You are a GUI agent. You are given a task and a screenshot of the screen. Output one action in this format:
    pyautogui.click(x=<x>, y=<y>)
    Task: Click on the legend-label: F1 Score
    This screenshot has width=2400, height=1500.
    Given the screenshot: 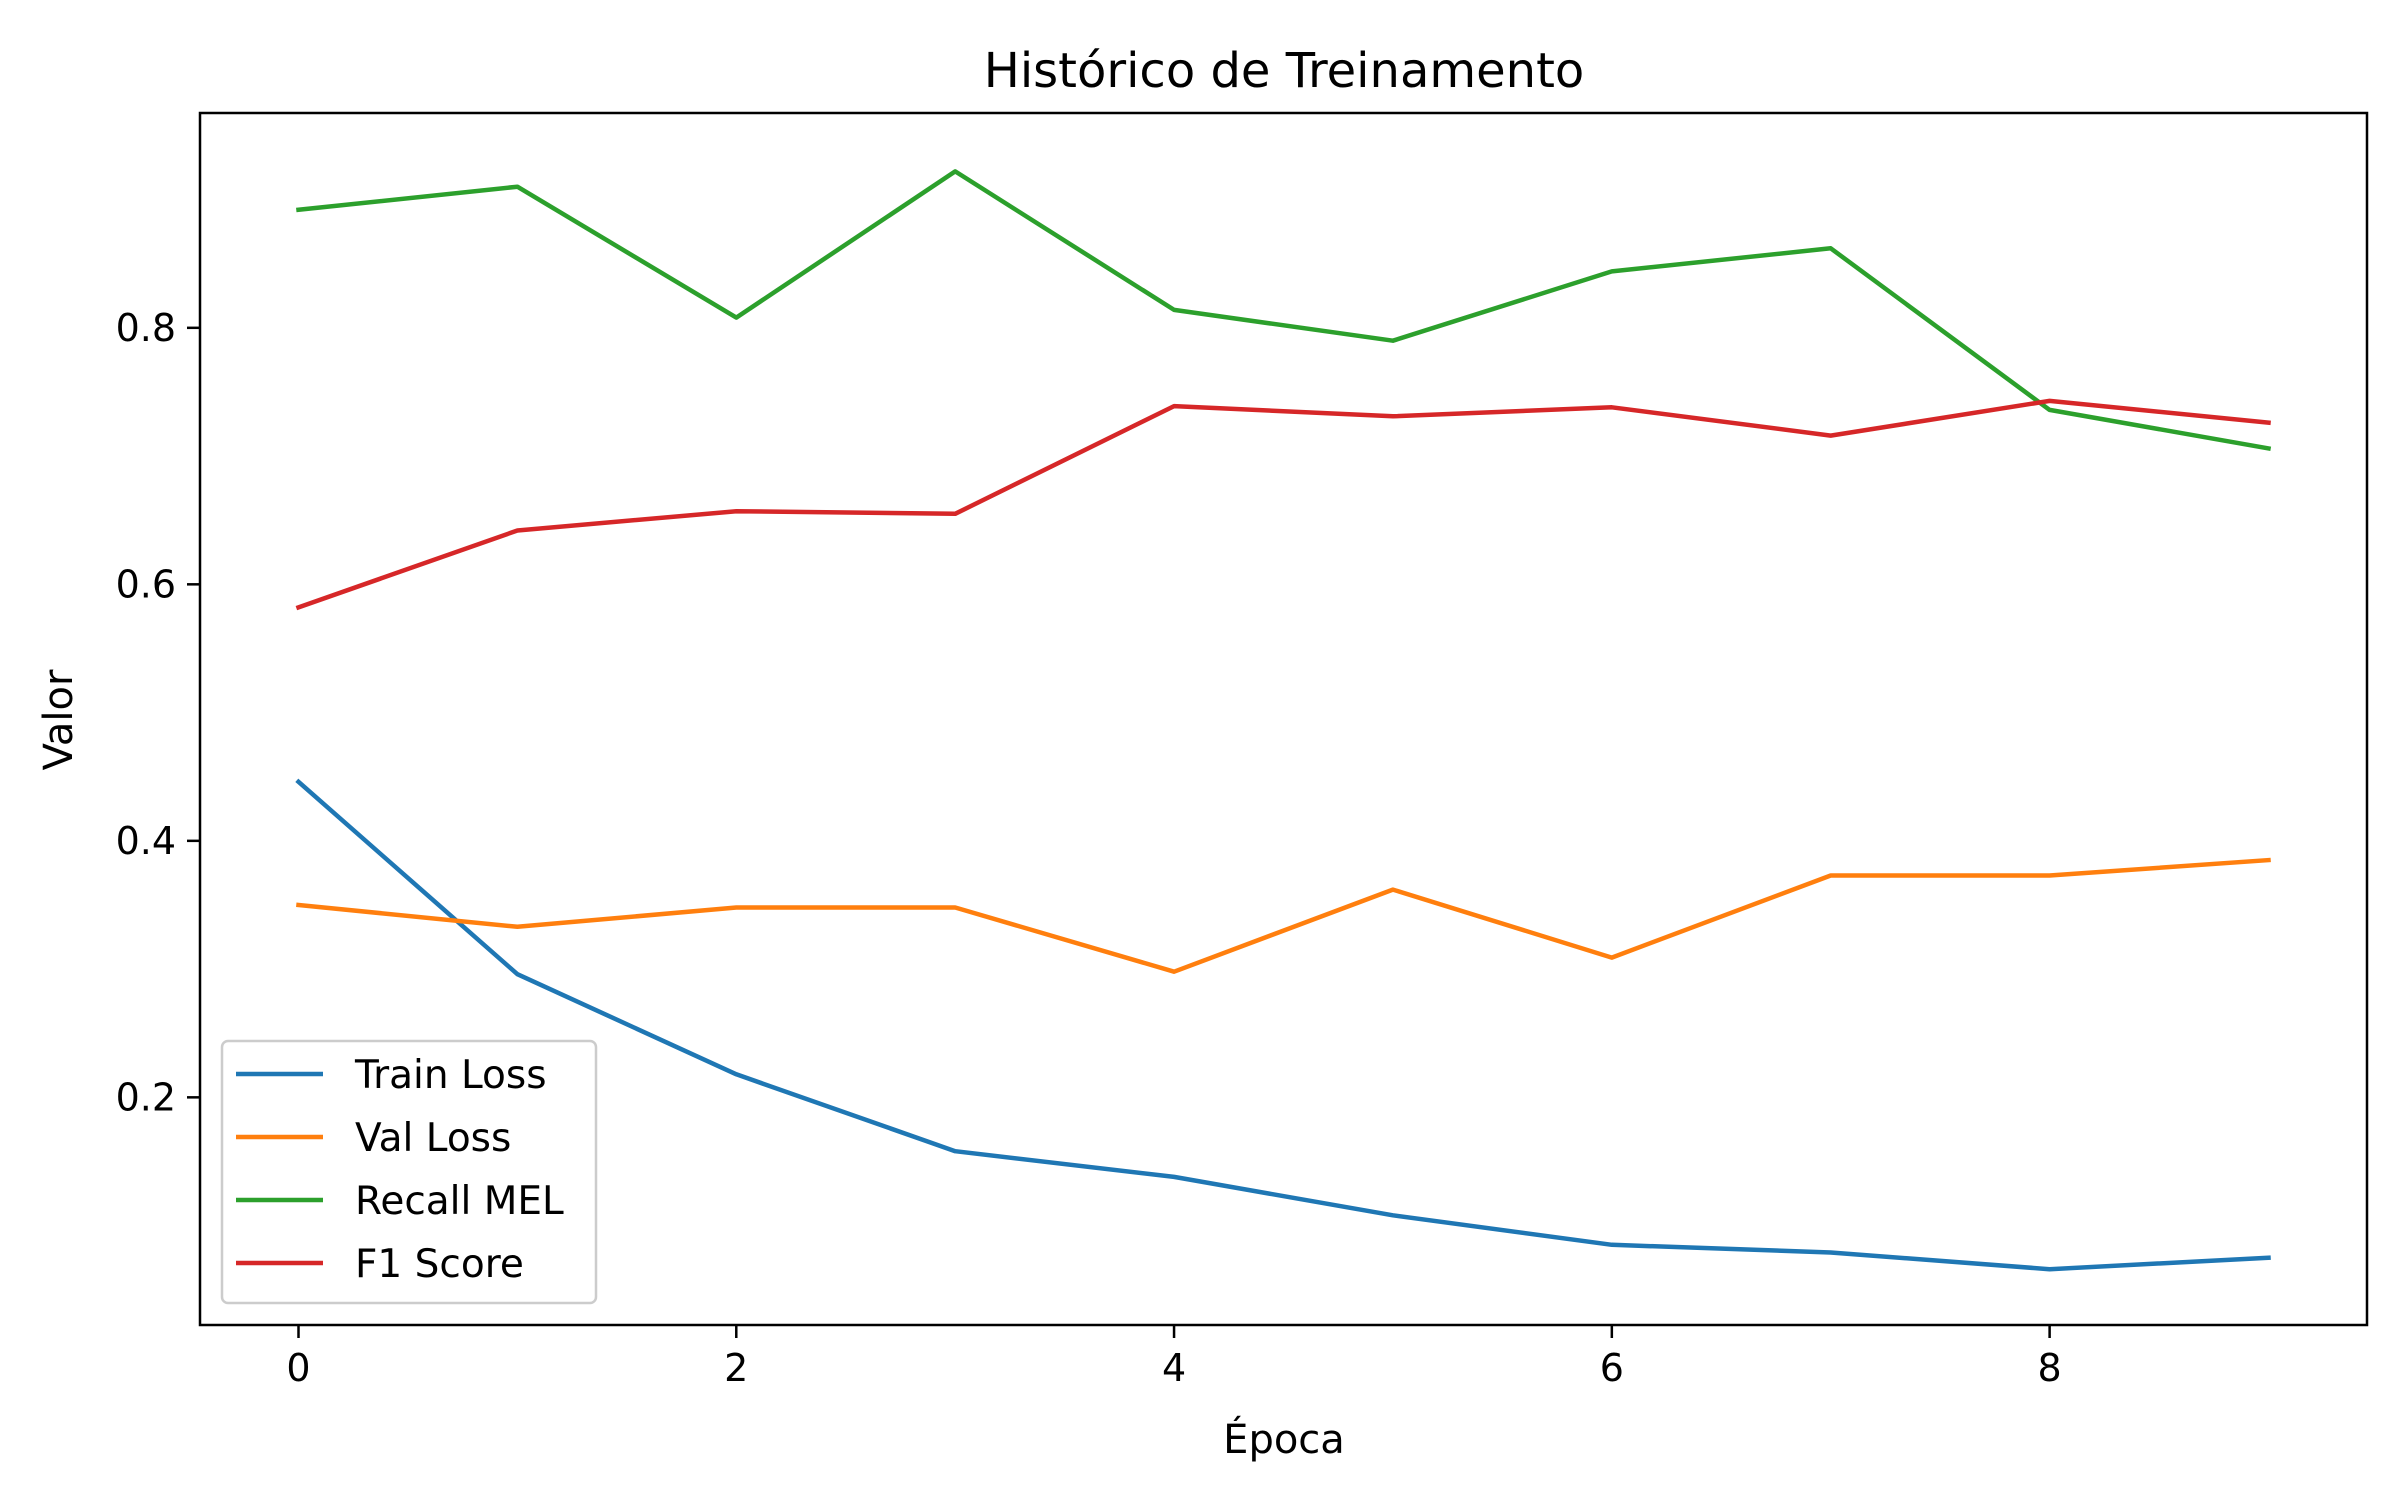 What is the action you would take?
    pyautogui.click(x=439, y=1264)
    